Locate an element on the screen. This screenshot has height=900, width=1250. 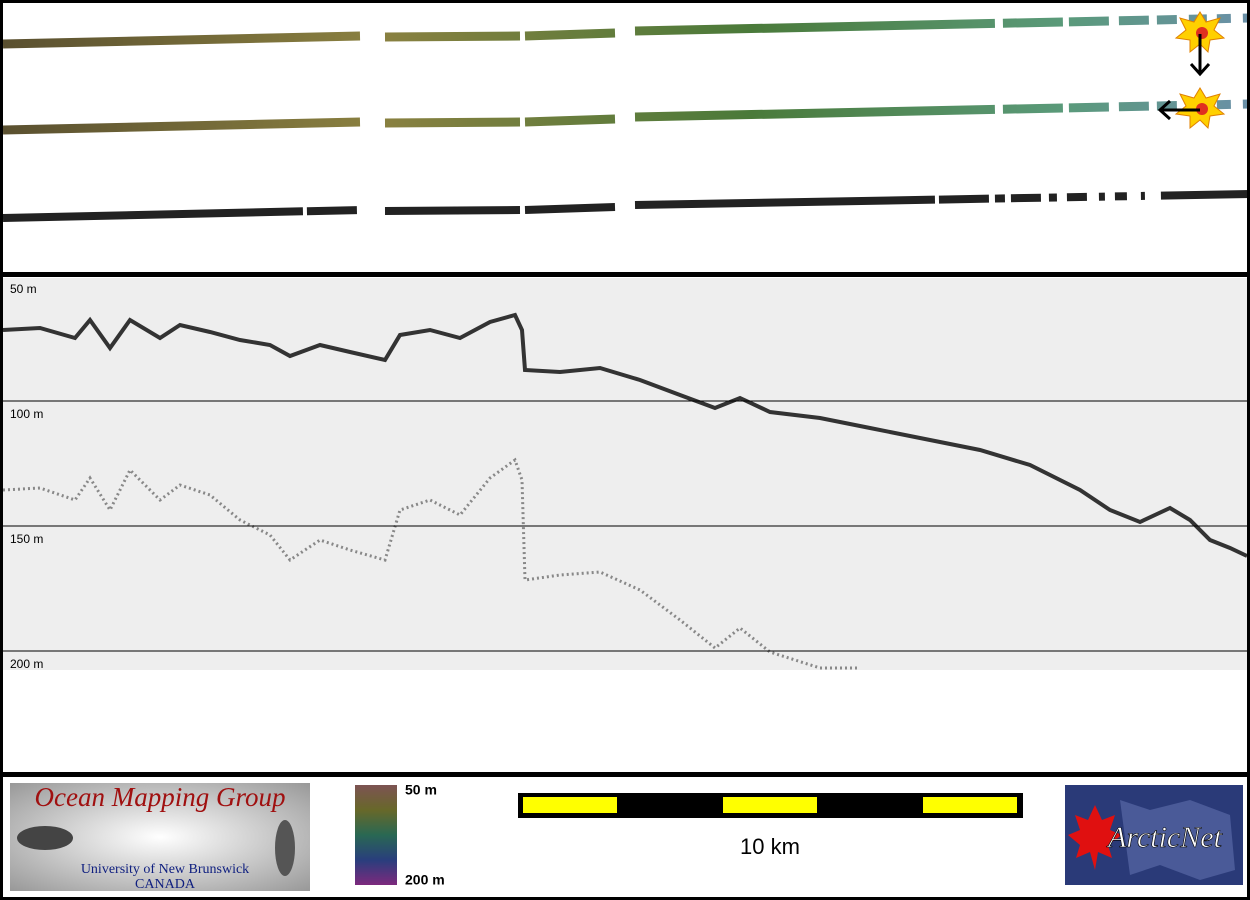
colorbar-label: 200 m is located at coordinates (425, 880).